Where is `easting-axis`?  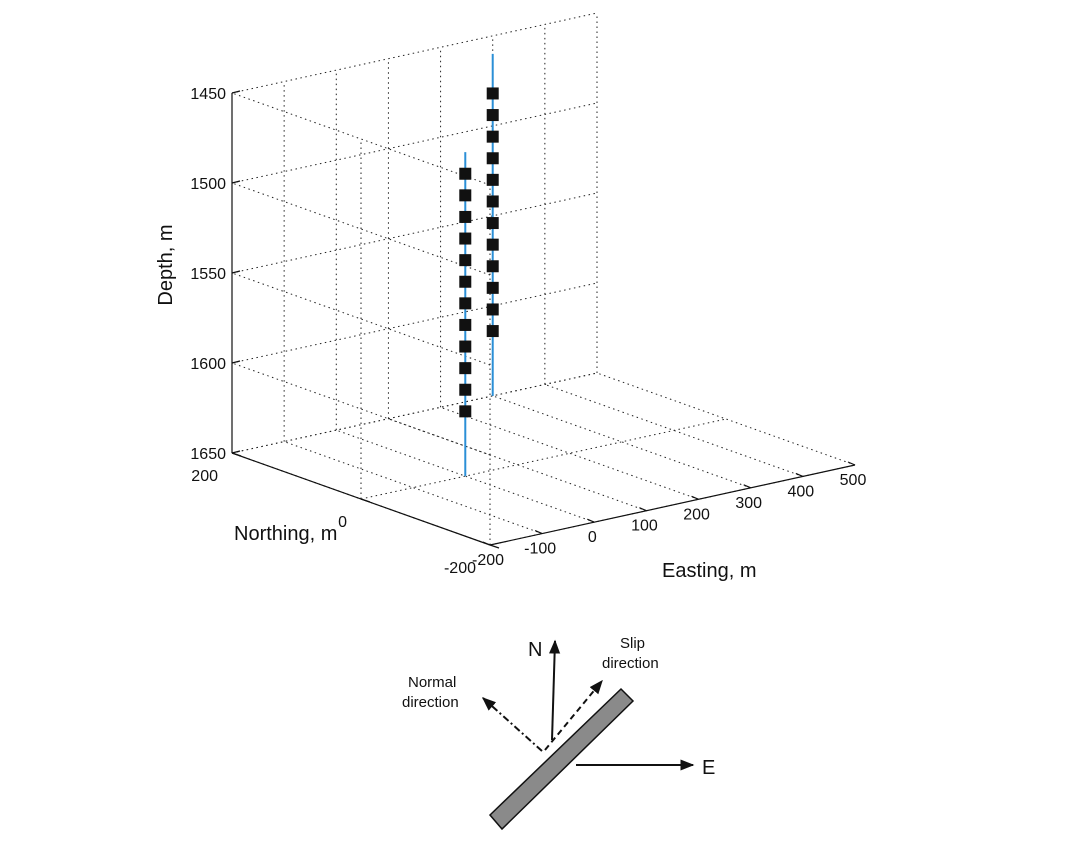
easting-axis is located at coordinates (672, 505).